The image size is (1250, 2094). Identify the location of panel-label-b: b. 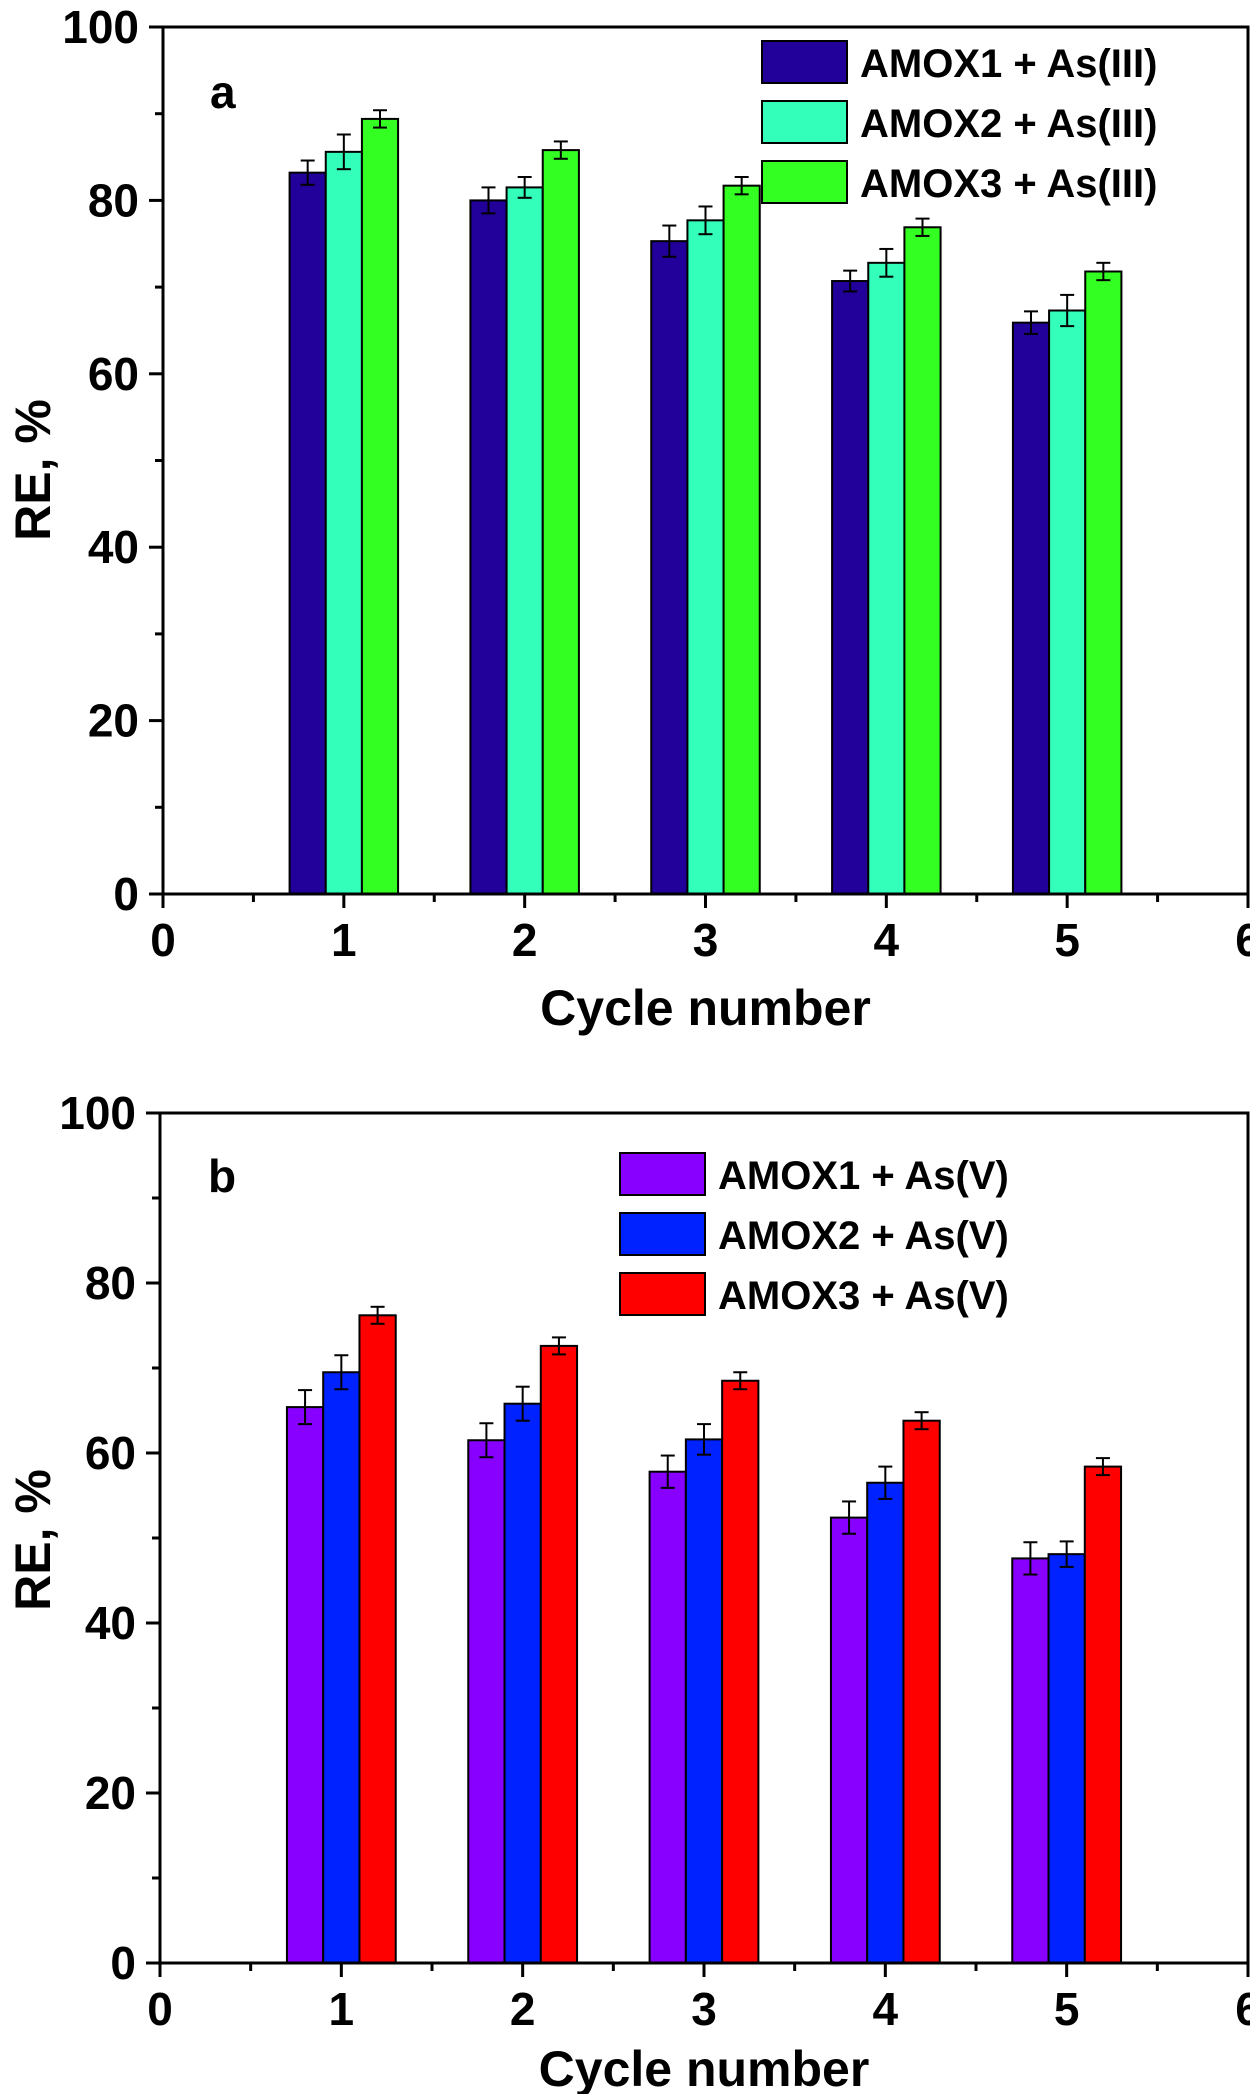
(222, 1176).